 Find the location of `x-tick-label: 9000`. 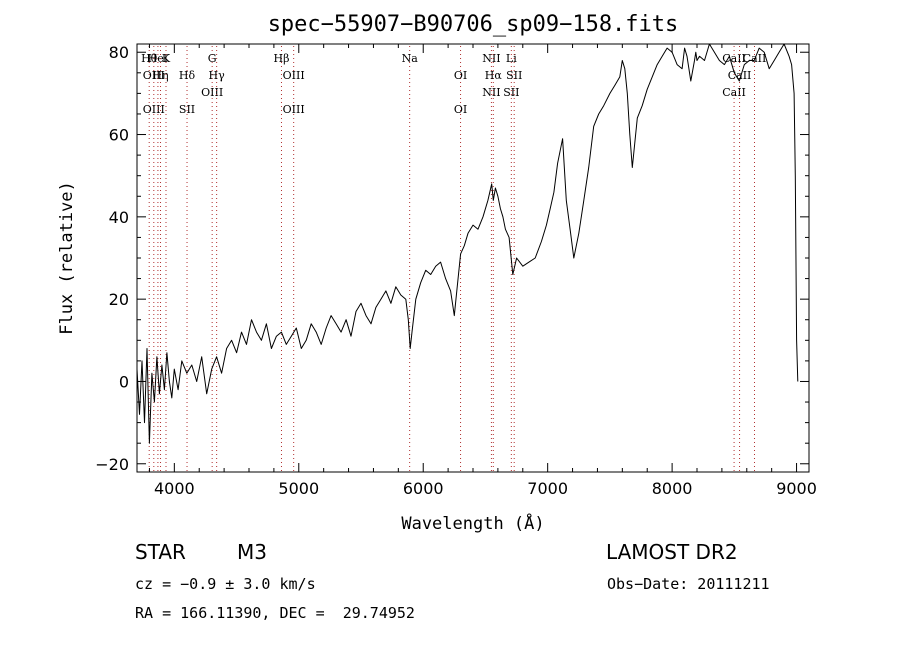

x-tick-label: 9000 is located at coordinates (796, 488).